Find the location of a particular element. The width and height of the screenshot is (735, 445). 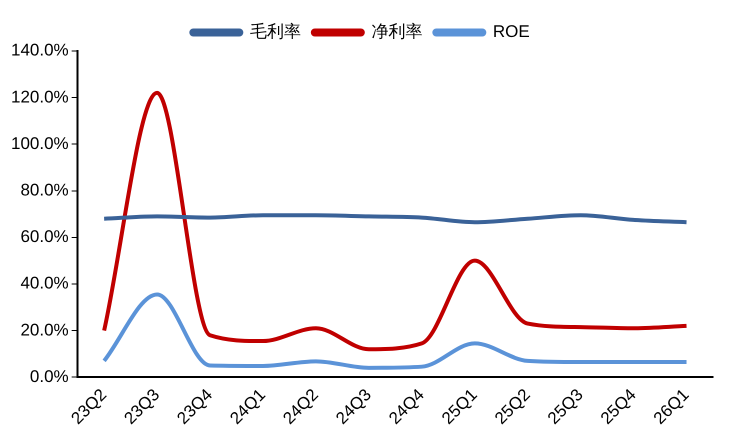

y-tick-label: 0.0% is located at coordinates (49, 376).